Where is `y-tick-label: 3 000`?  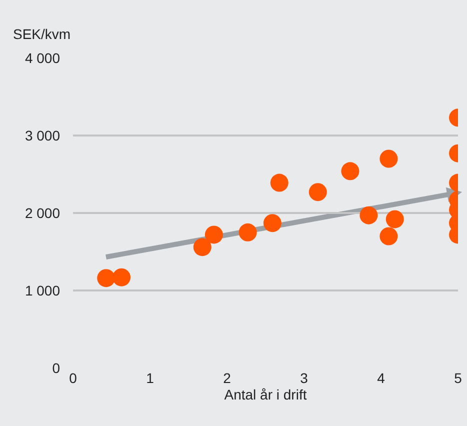
y-tick-label: 3 000 is located at coordinates (42, 135).